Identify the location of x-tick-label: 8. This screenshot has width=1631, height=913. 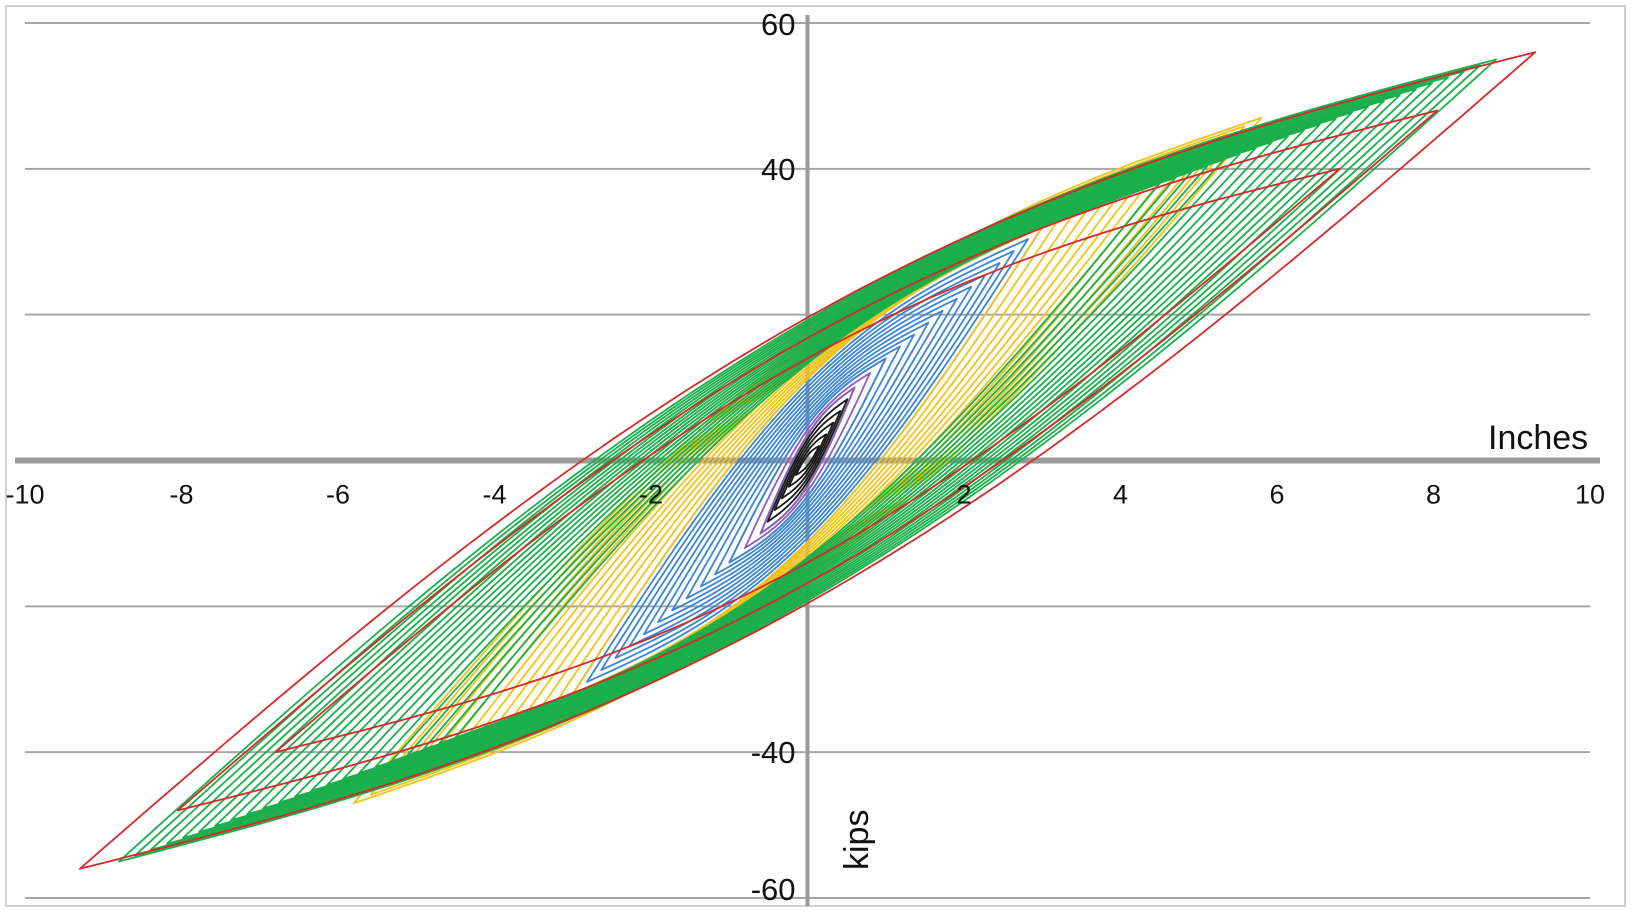
(1433, 495).